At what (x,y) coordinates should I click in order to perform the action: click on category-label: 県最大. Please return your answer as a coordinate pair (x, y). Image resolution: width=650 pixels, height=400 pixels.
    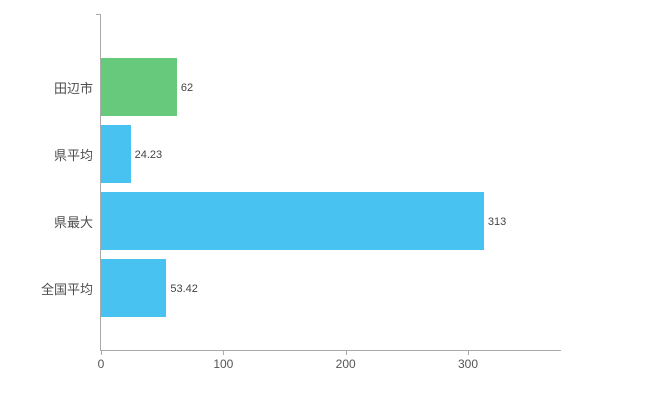
    Looking at the image, I should click on (73, 222).